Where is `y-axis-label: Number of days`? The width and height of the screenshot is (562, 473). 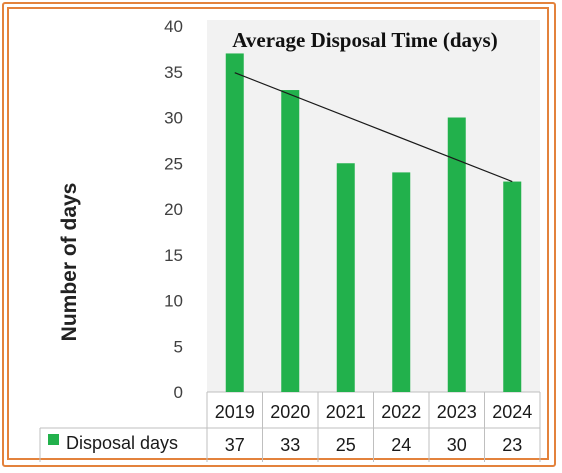
y-axis-label: Number of days is located at coordinates (69, 262).